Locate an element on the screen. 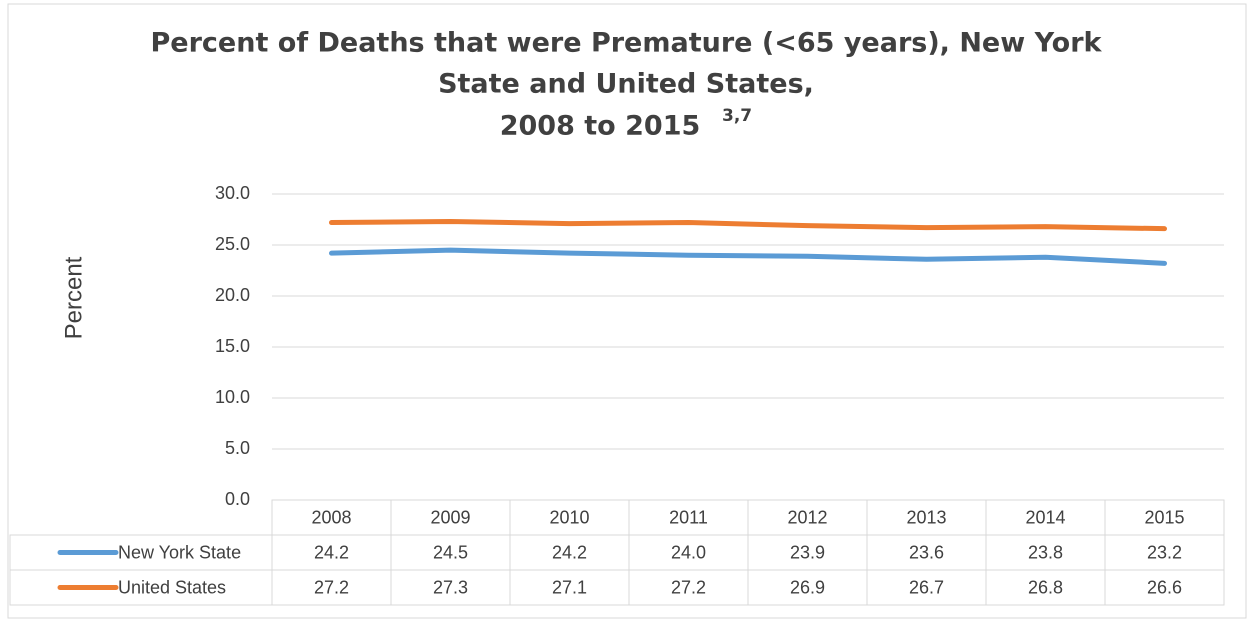 This screenshot has width=1253, height=624. table-value: 26.8 is located at coordinates (1045, 587).